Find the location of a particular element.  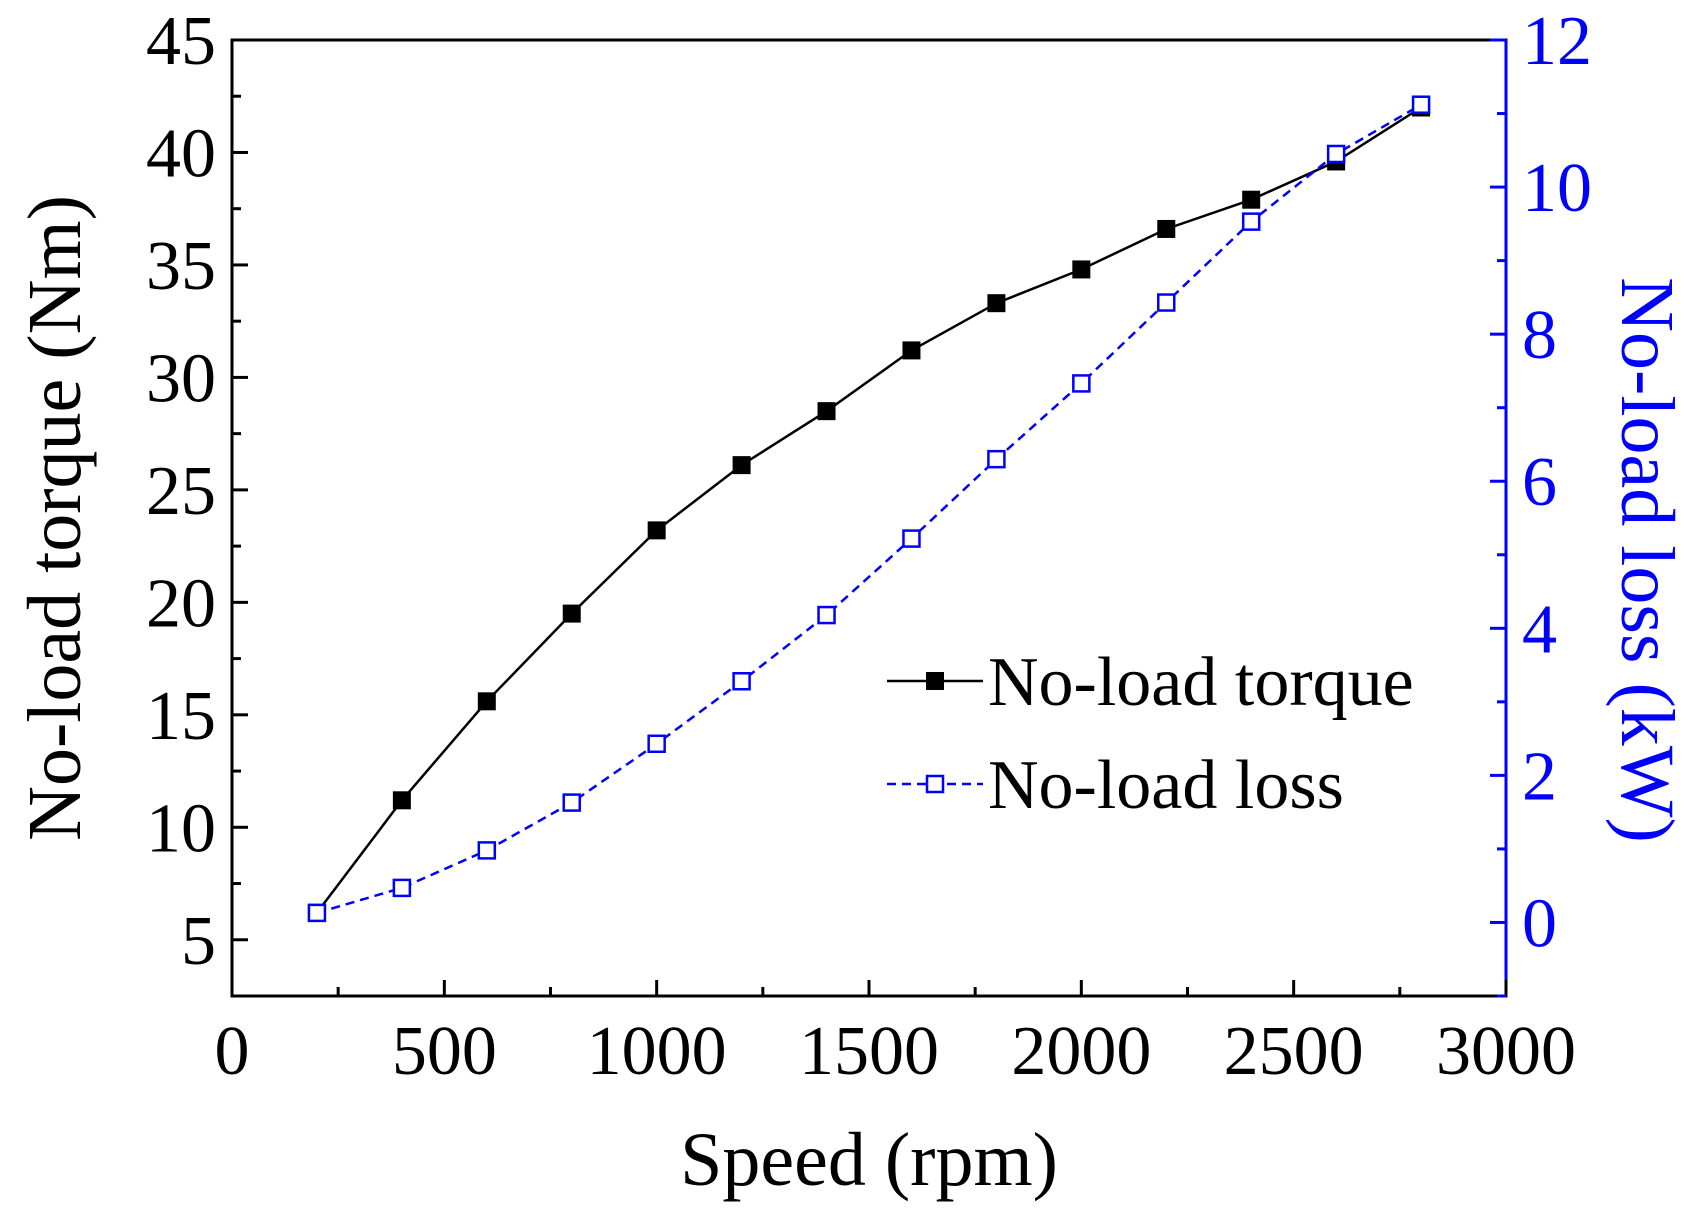

y-right-tick-label: 6 is located at coordinates (1539, 482).